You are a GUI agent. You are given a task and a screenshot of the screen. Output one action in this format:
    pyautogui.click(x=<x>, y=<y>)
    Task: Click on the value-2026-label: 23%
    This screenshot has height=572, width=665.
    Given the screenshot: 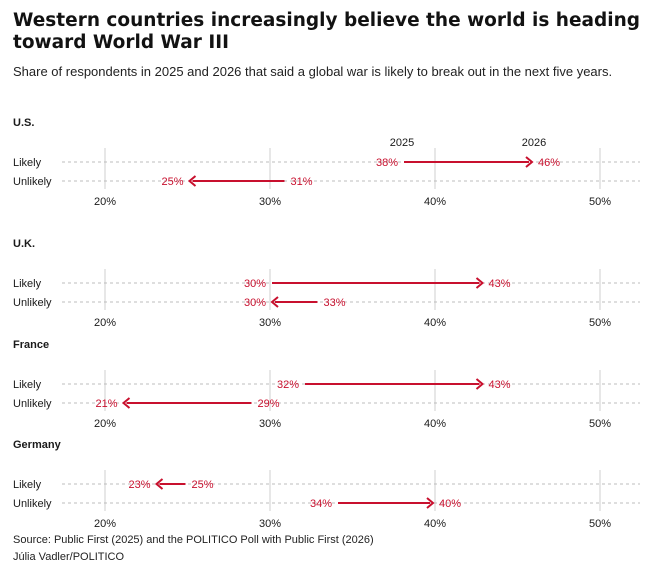 What is the action you would take?
    pyautogui.click(x=139, y=485)
    